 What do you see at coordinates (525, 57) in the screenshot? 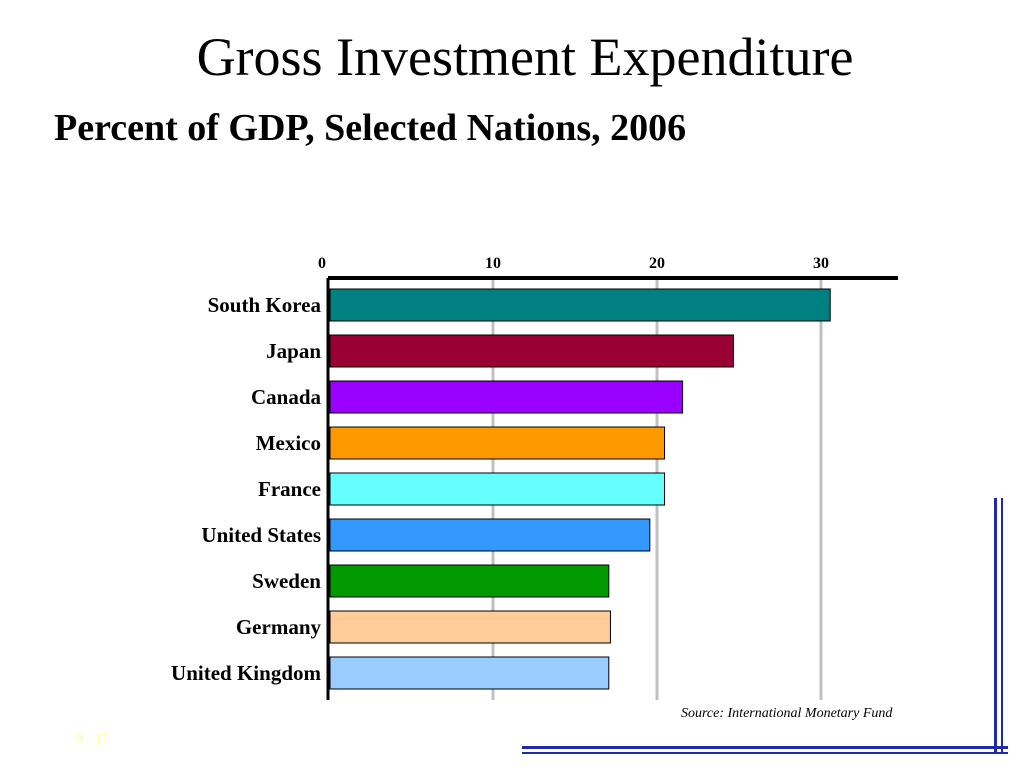
I see `slide-title: Gross Investment Expenditure` at bounding box center [525, 57].